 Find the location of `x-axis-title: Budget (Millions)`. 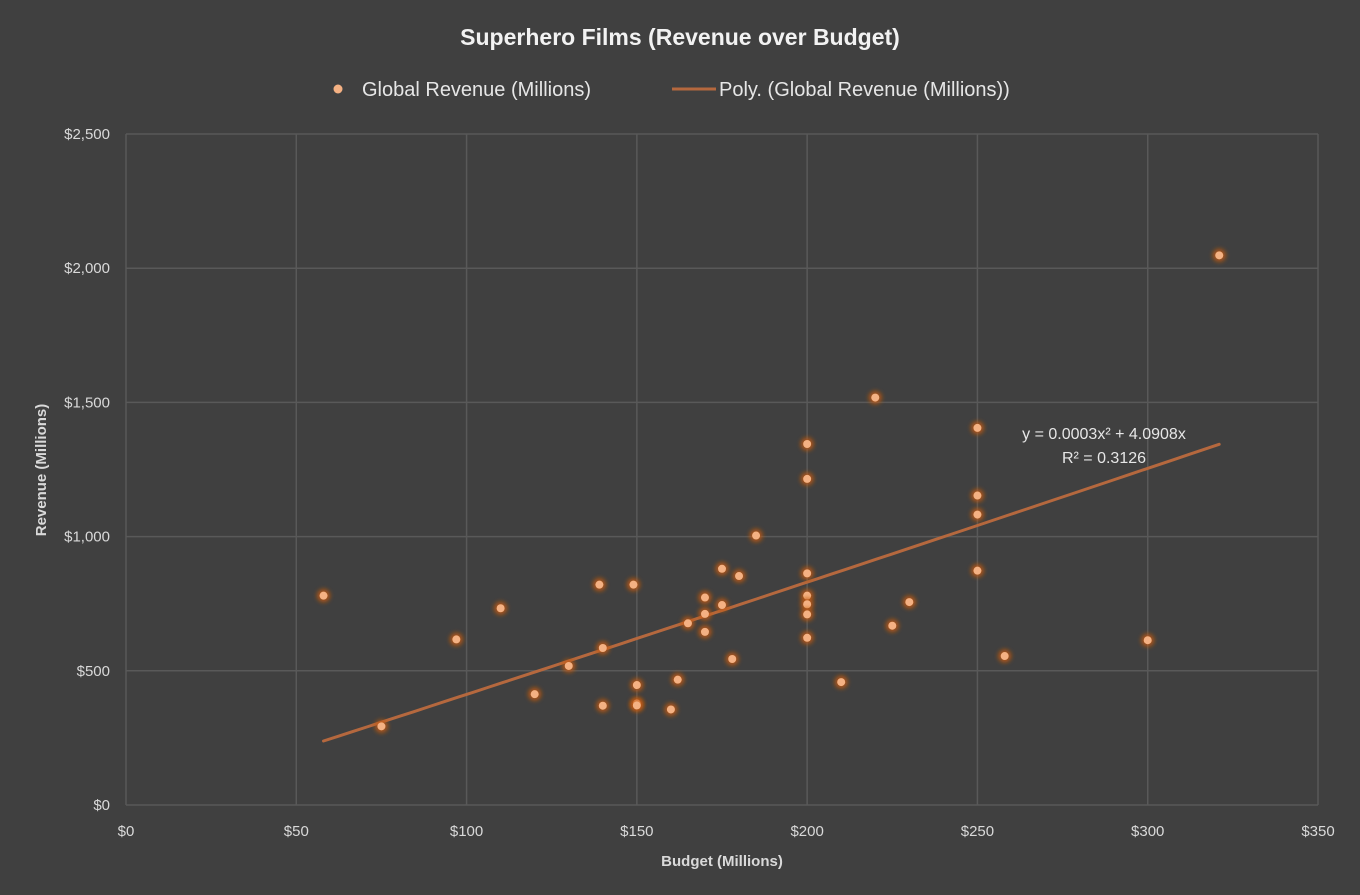

x-axis-title: Budget (Millions) is located at coordinates (722, 861).